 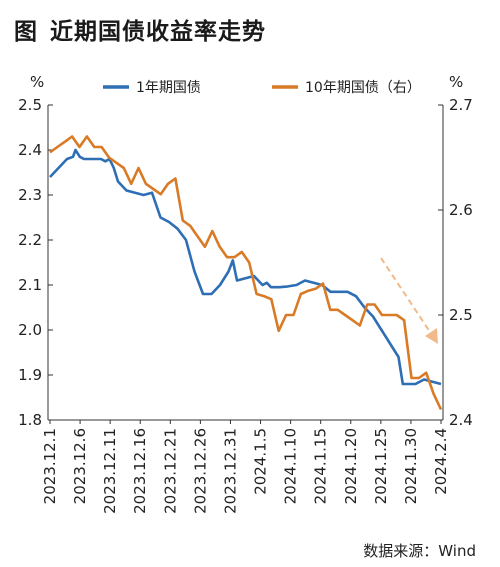 What do you see at coordinates (37, 82) in the screenshot?
I see `y-left-unit: %` at bounding box center [37, 82].